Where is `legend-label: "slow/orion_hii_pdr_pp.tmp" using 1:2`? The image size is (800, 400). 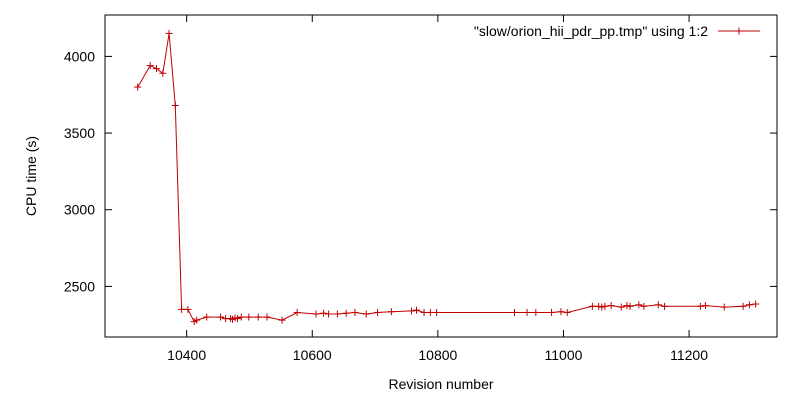 legend-label: "slow/orion_hii_pdr_pp.tmp" using 1:2 is located at coordinates (591, 31).